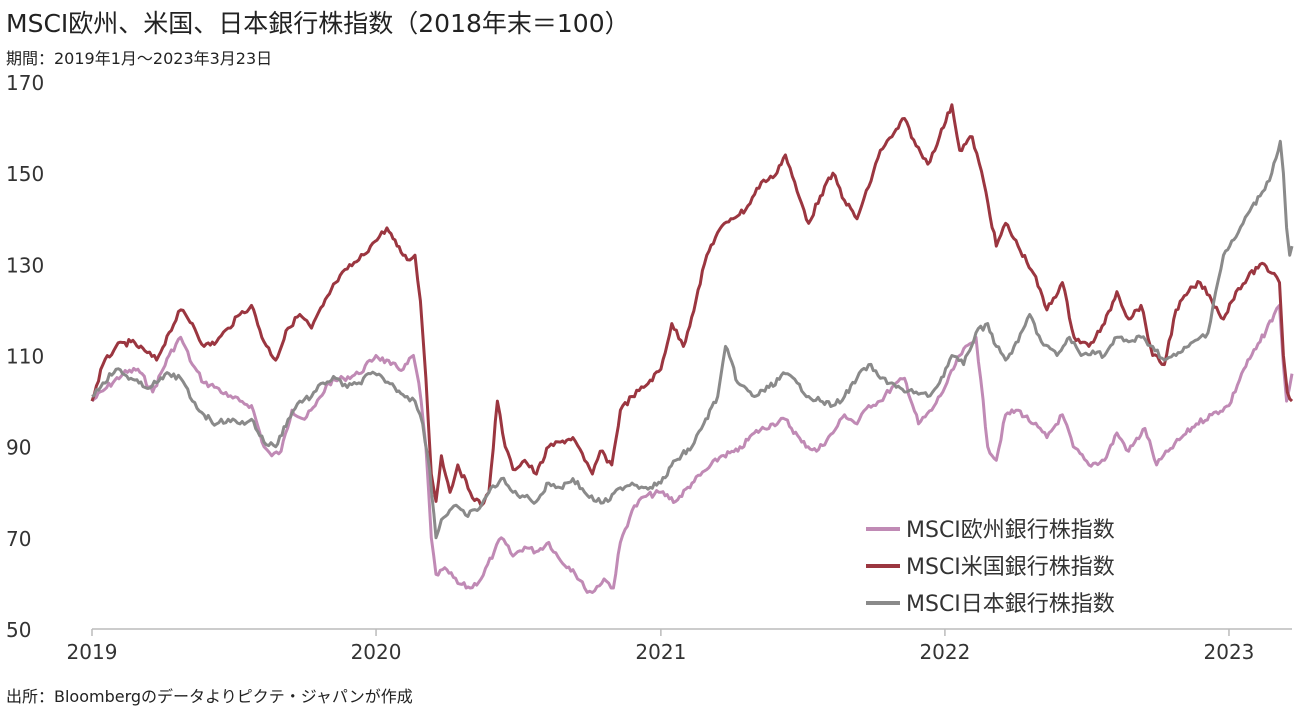 The image size is (1306, 709). What do you see at coordinates (376, 652) in the screenshot?
I see `x-tick-label: 2020` at bounding box center [376, 652].